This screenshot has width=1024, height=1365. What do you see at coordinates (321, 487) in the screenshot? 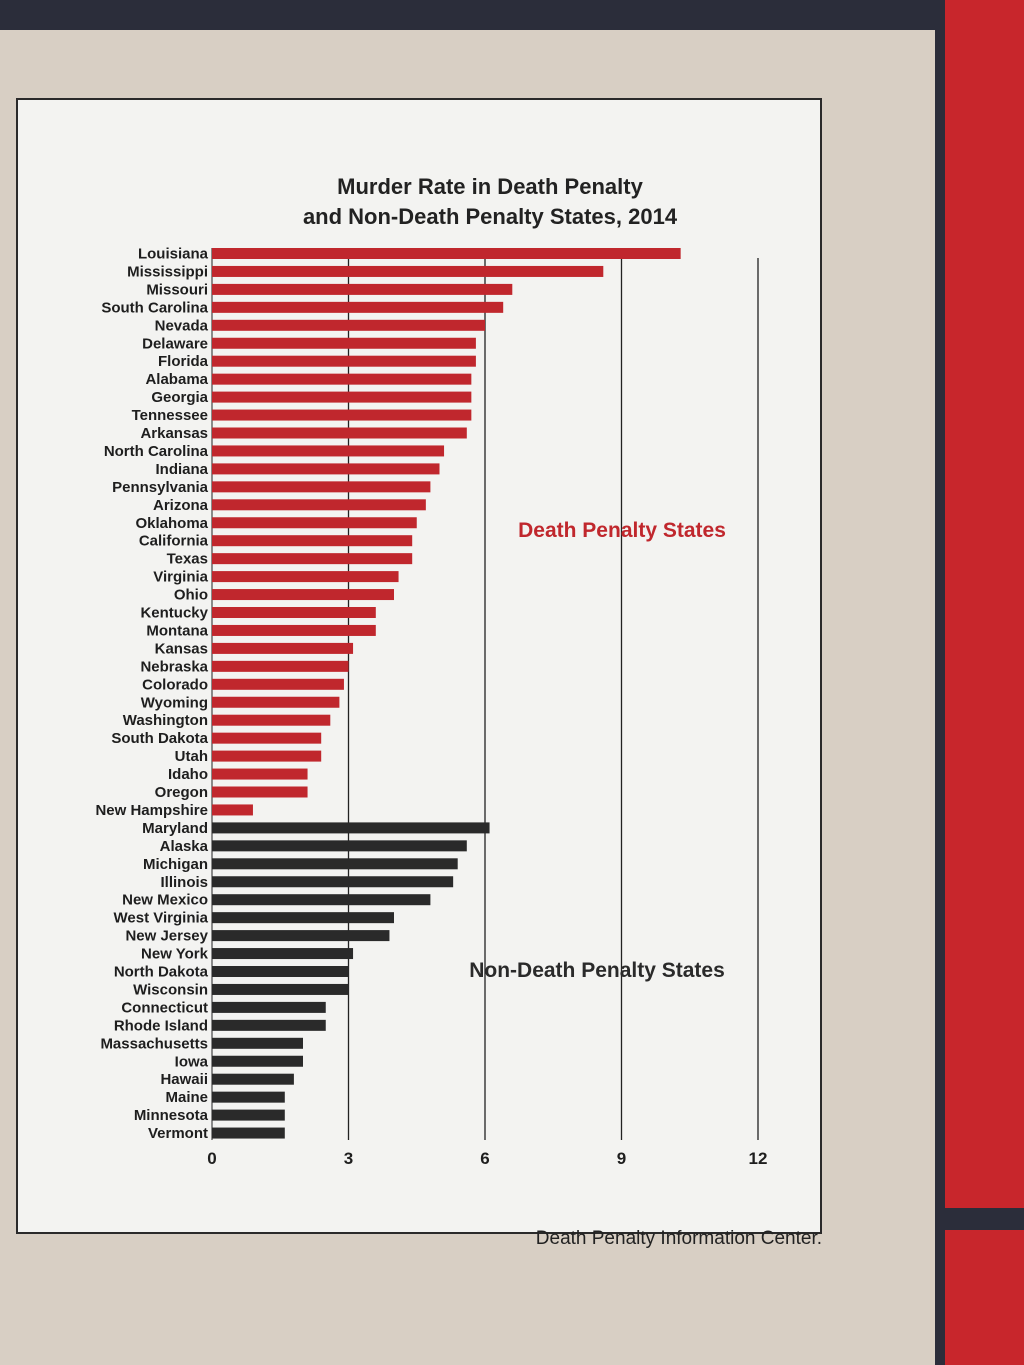
I see `bar-pennsylvania` at bounding box center [321, 487].